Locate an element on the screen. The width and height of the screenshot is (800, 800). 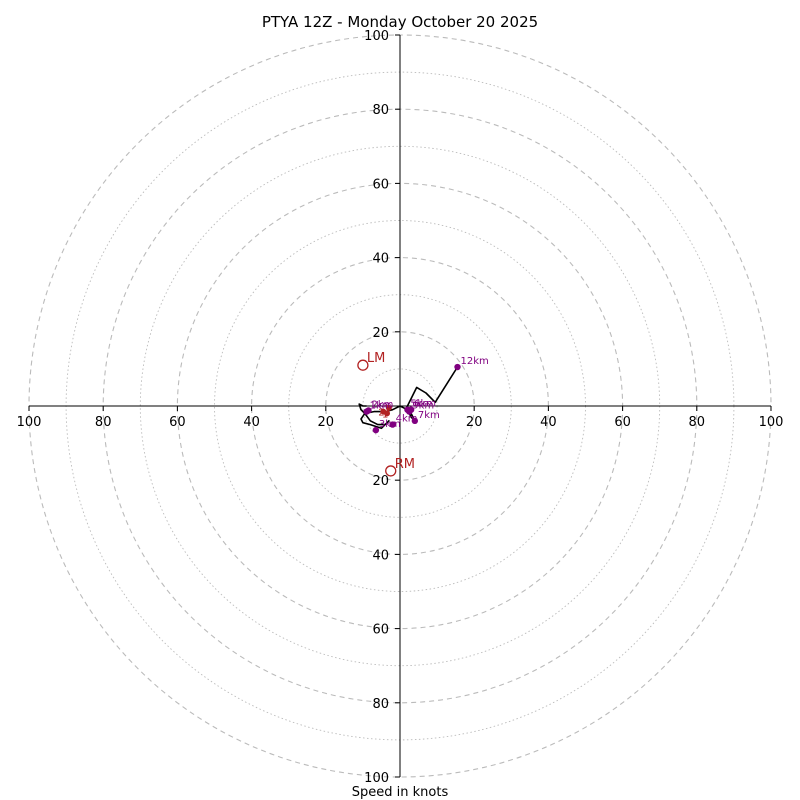
height-label: 5km is located at coordinates (421, 404).